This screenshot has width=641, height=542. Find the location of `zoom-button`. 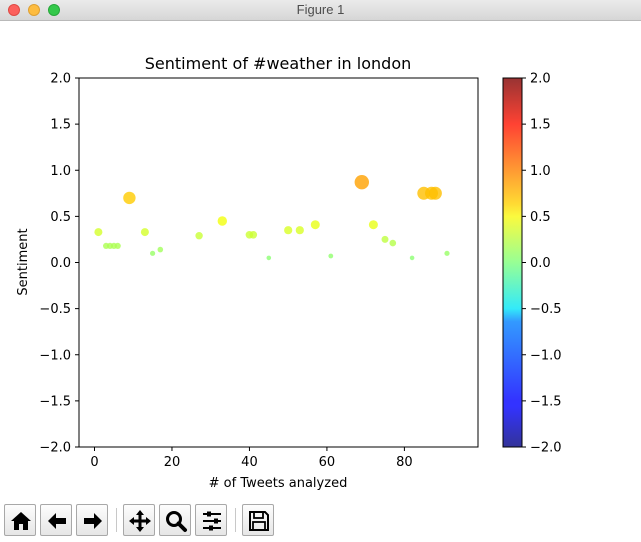

zoom-button is located at coordinates (175, 520).